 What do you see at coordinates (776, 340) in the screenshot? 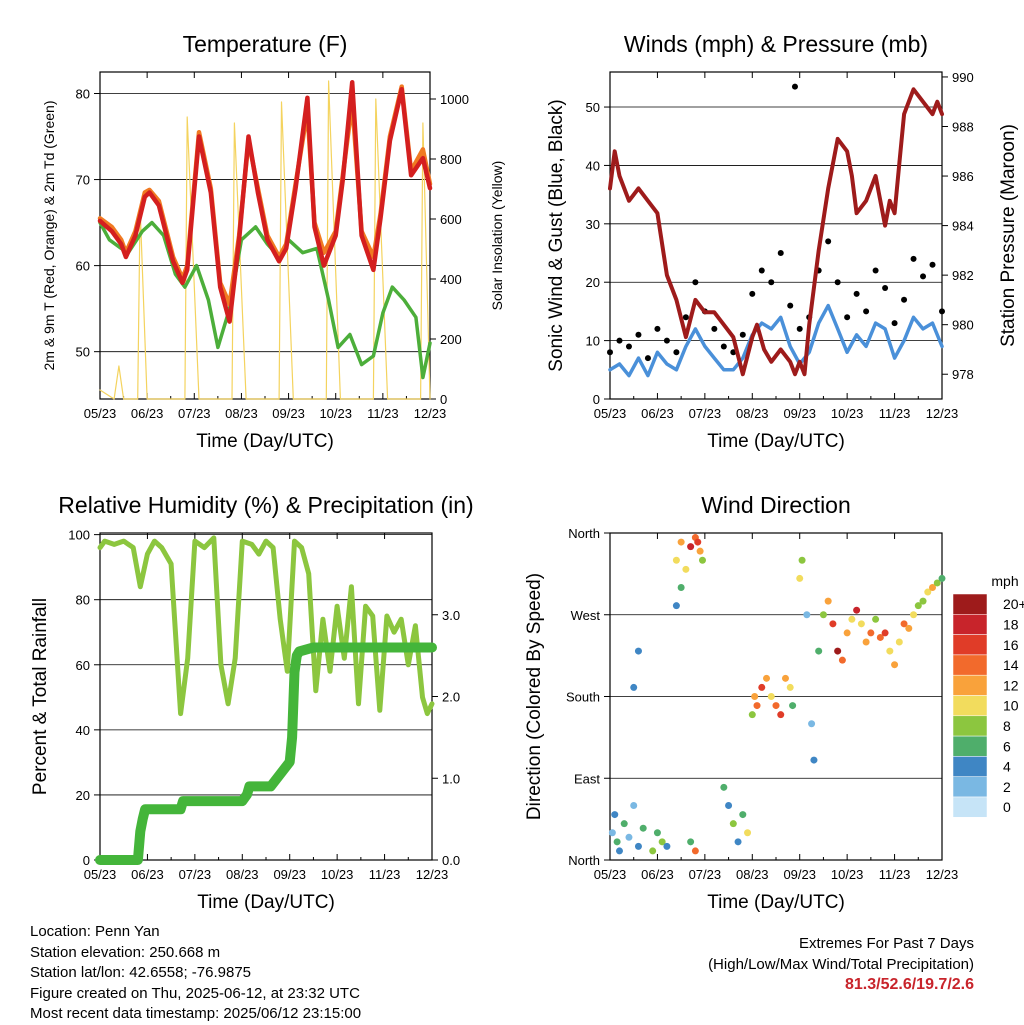
I see `wind-series` at bounding box center [776, 340].